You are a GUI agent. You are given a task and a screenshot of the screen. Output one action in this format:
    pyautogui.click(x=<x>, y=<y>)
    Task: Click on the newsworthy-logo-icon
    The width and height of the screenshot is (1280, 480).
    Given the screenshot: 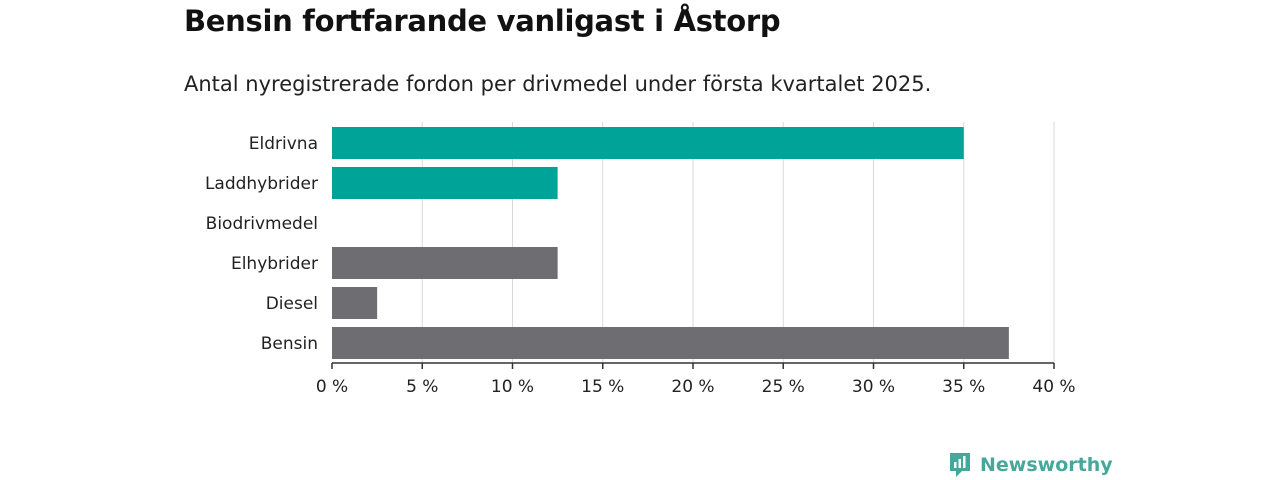 What is the action you would take?
    pyautogui.click(x=960, y=465)
    